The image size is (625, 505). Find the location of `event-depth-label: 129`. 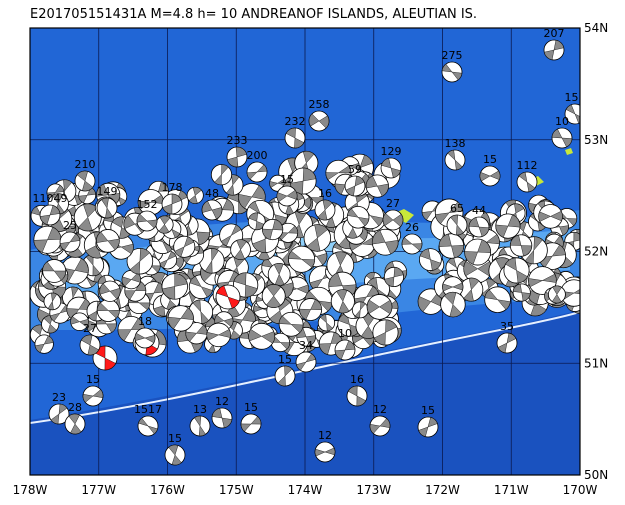

event-depth-label: 129 is located at coordinates (391, 151).